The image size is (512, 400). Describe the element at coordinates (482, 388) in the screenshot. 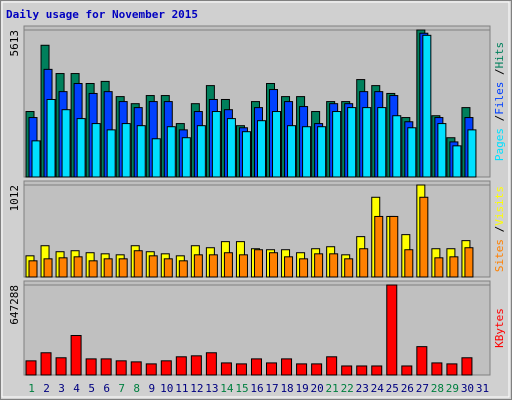

I see `x-tick-label: 31` at that location.